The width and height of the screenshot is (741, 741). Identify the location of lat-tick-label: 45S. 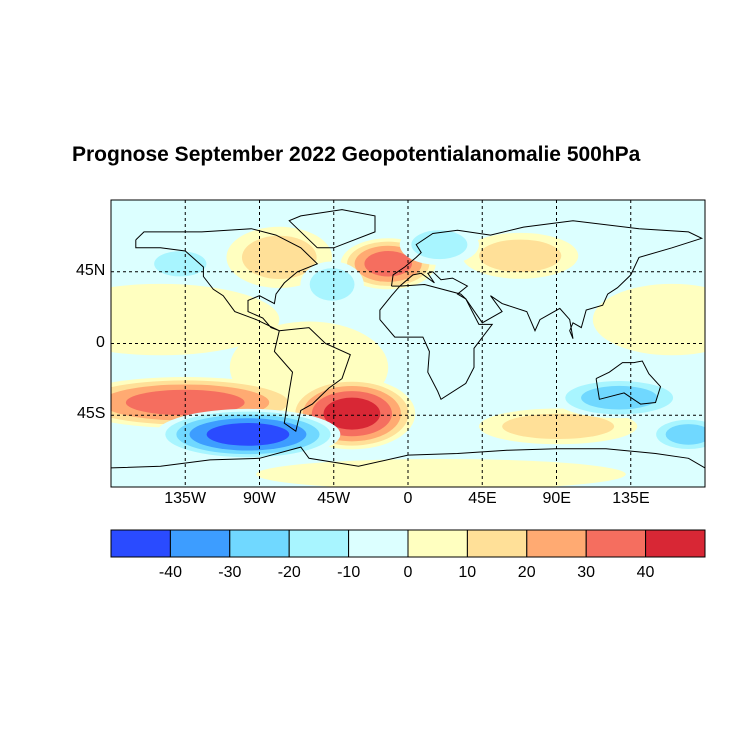
(91, 414).